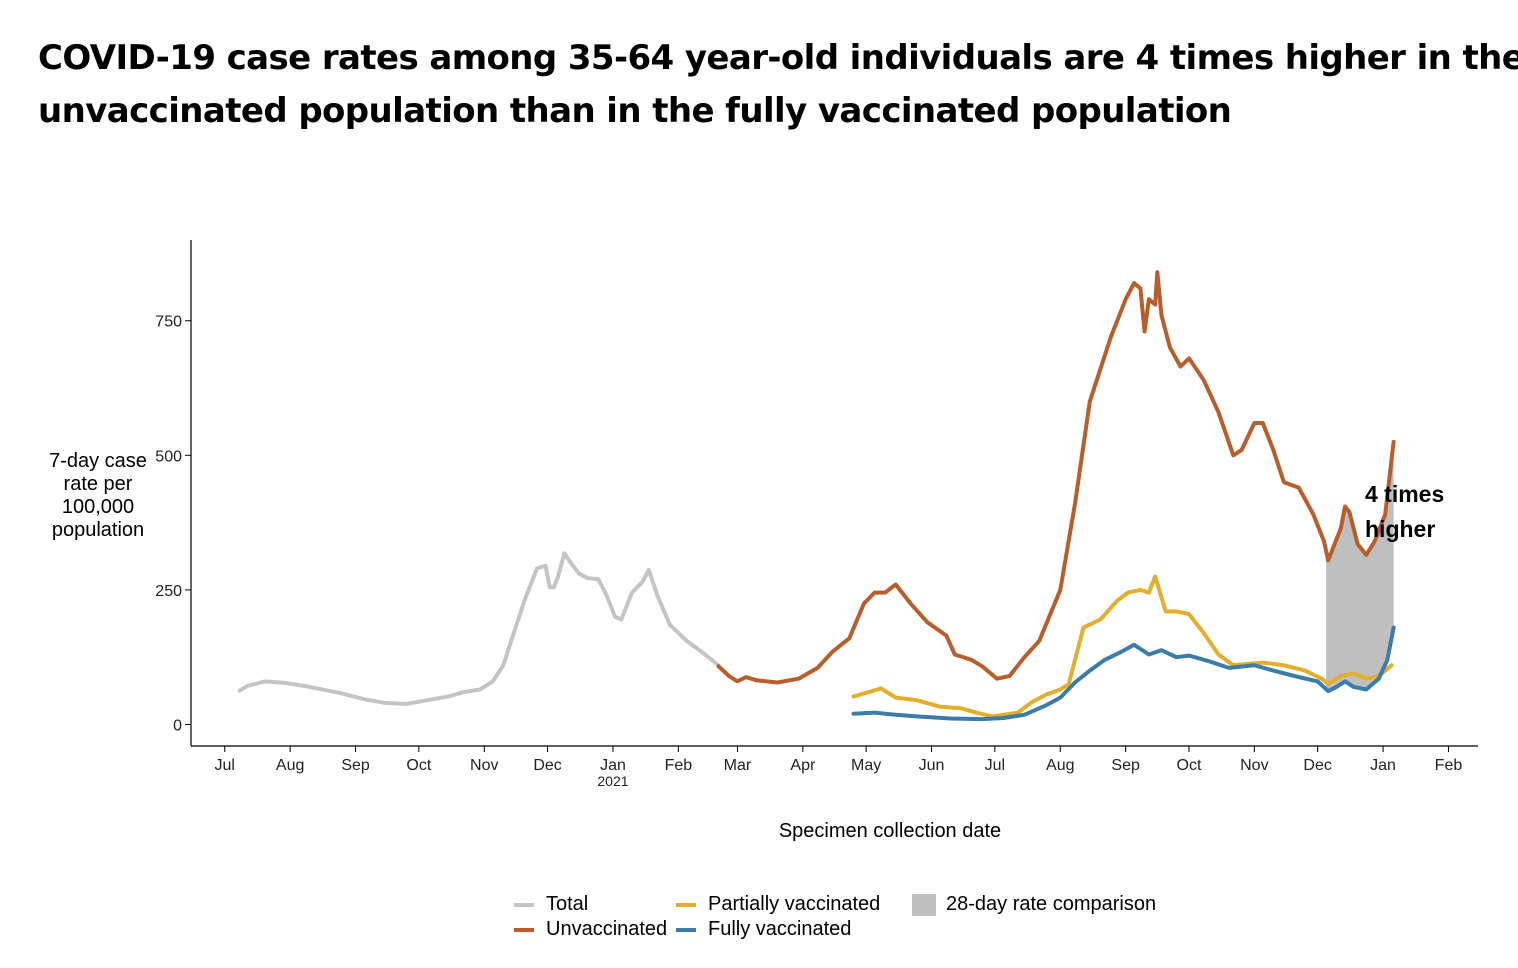  What do you see at coordinates (168, 456) in the screenshot?
I see `y-tick-label: 500` at bounding box center [168, 456].